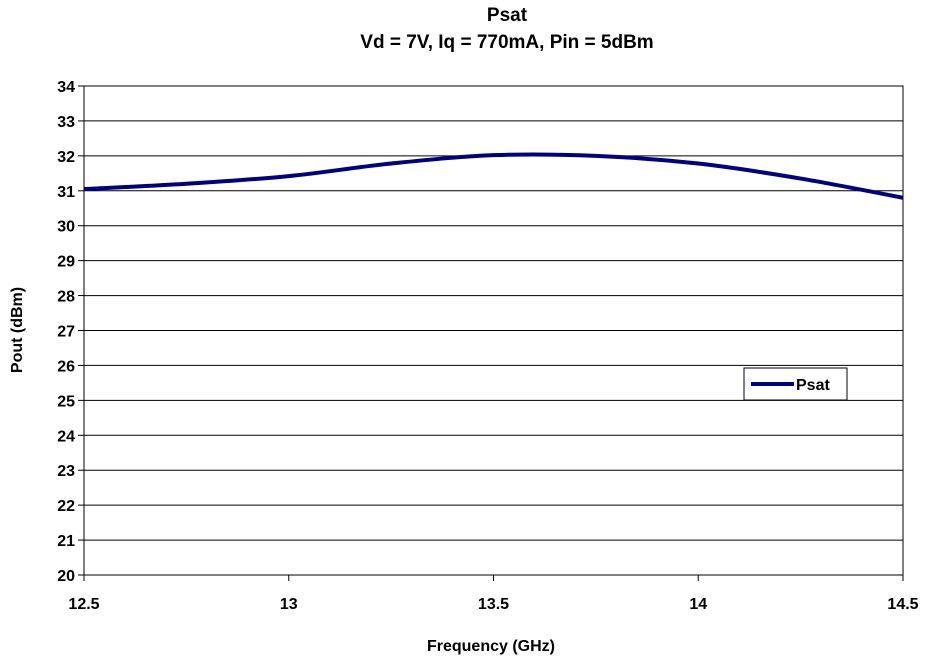 This screenshot has width=925, height=660. I want to click on x-tick-label-14: 14, so click(698, 604).